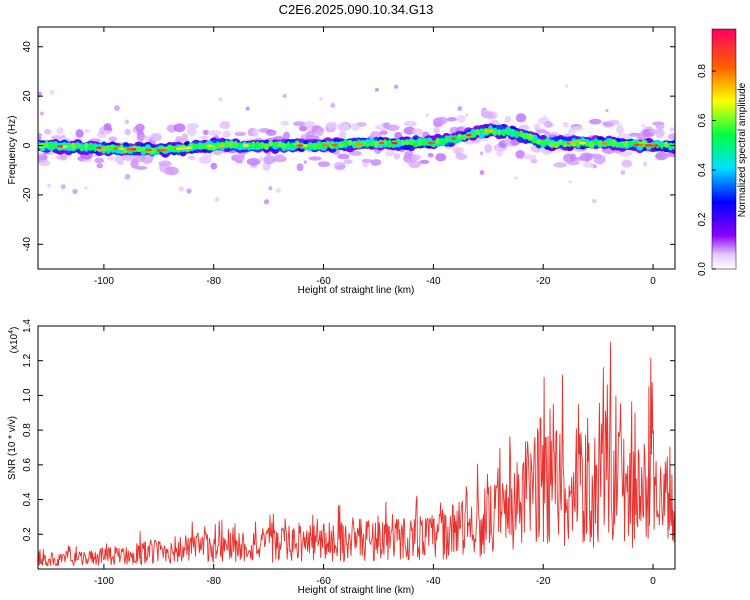 The width and height of the screenshot is (750, 600). I want to click on spectrogram-y-tick-label: 20, so click(27, 96).